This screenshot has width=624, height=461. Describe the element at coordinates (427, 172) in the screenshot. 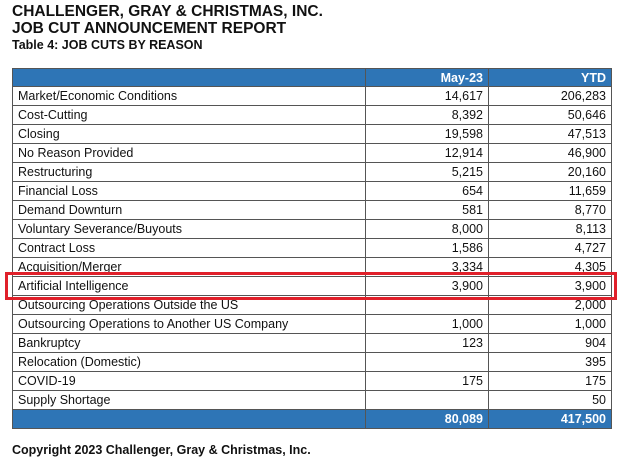

I see `value-cell: 5,215` at that location.